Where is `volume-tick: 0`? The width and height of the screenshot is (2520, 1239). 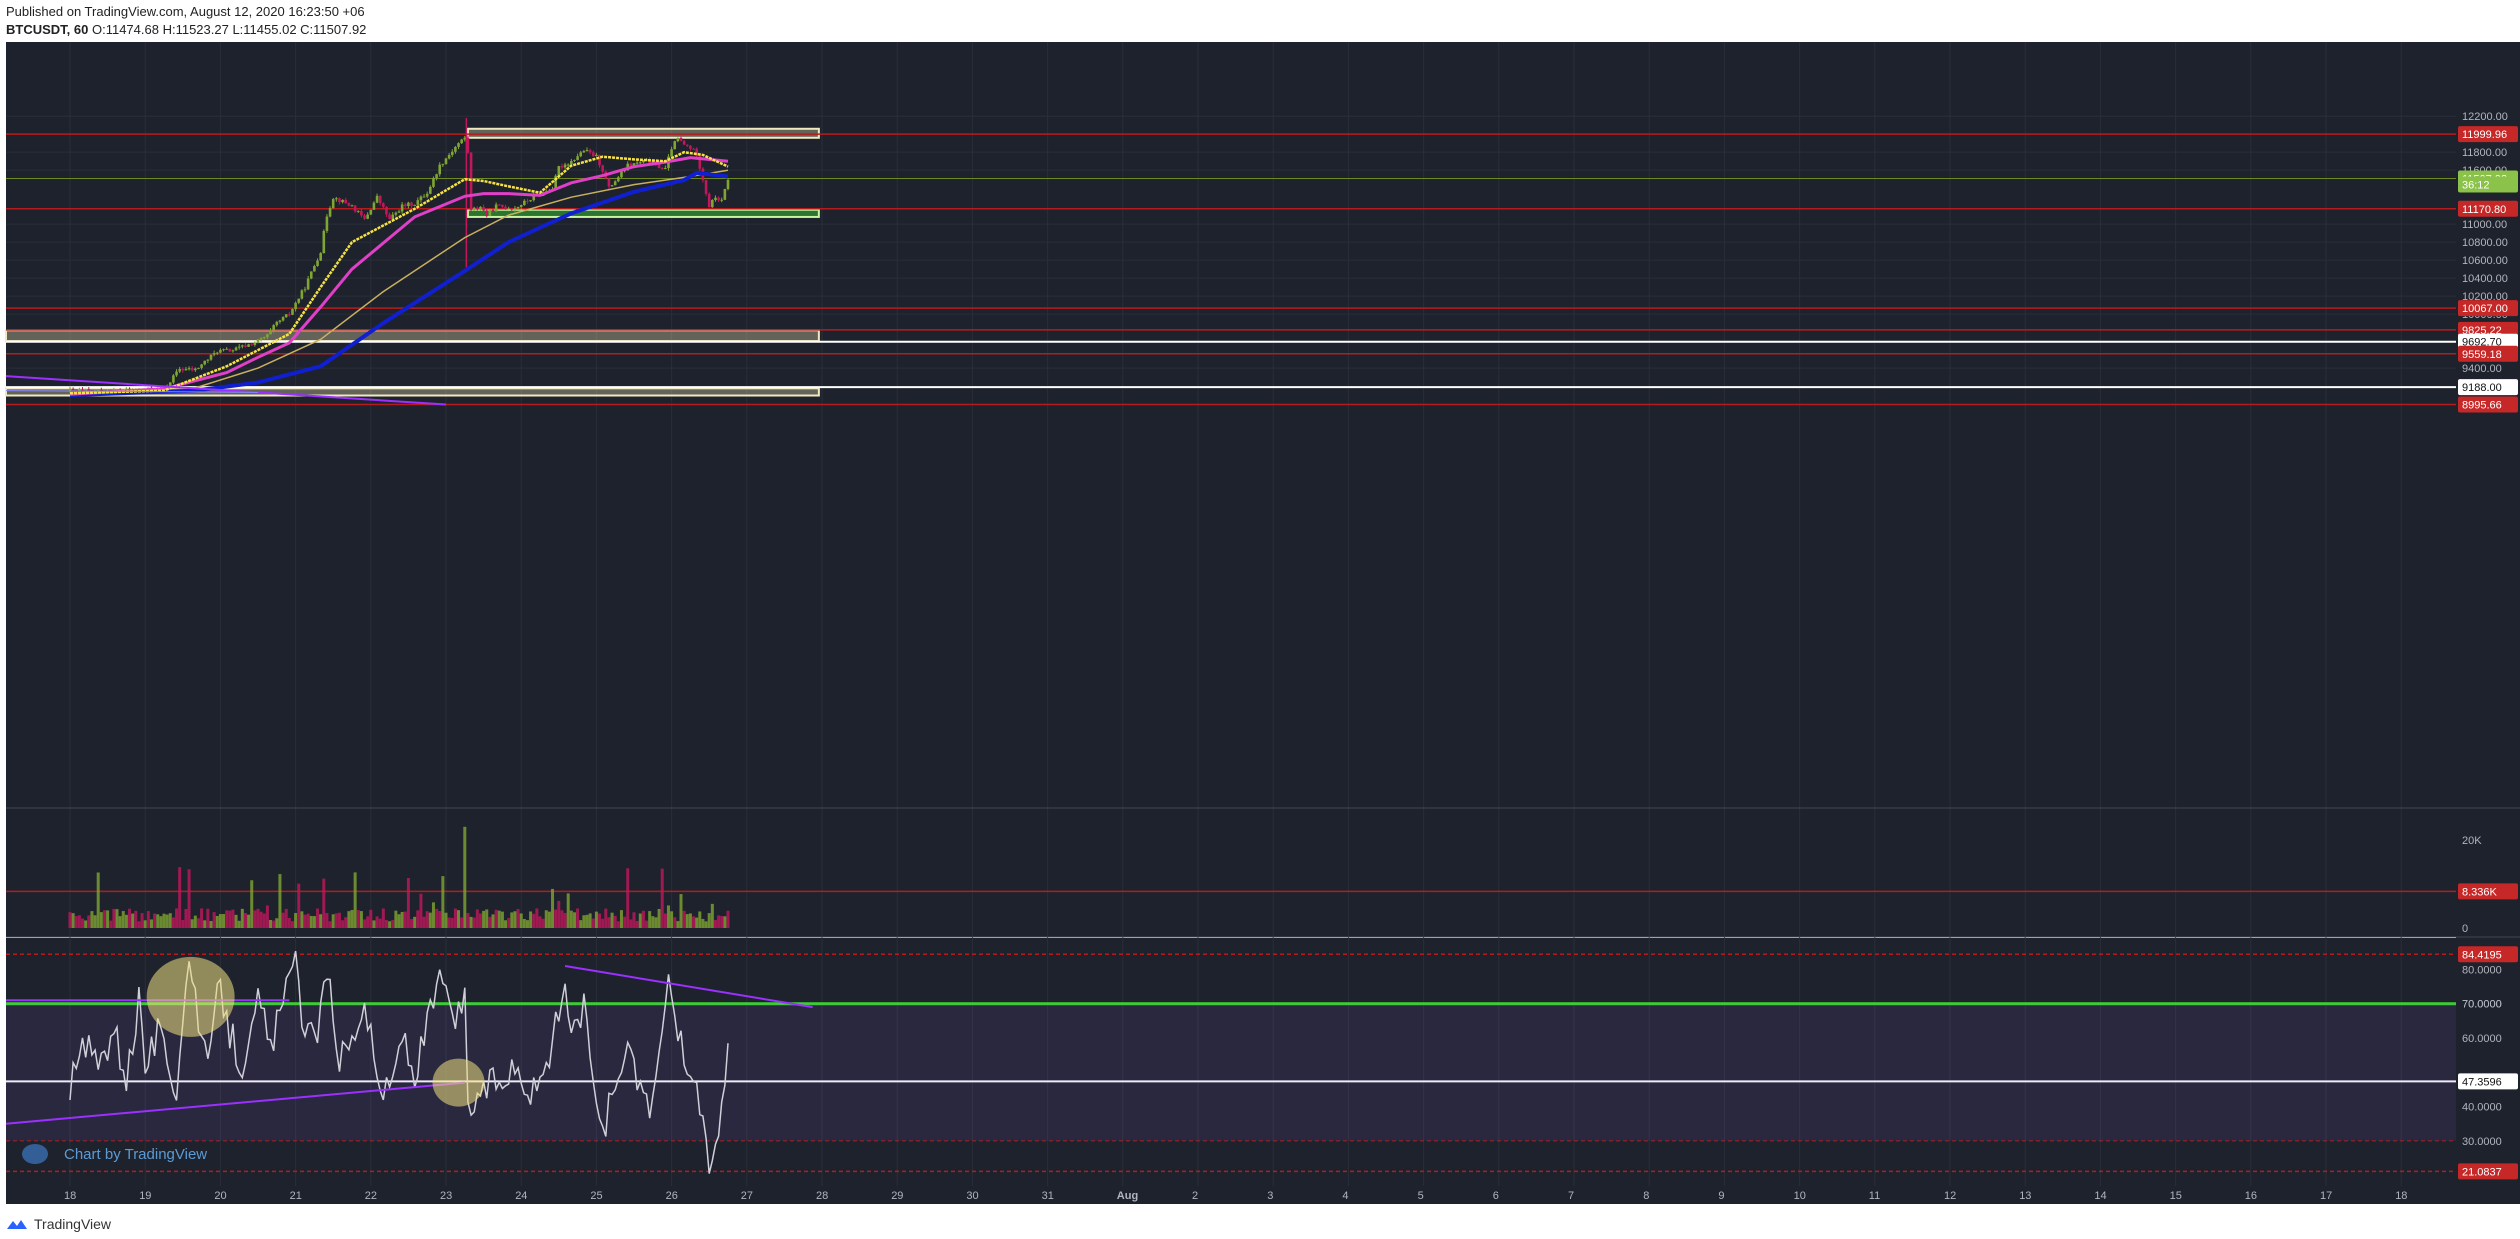 volume-tick: 0 is located at coordinates (2465, 929).